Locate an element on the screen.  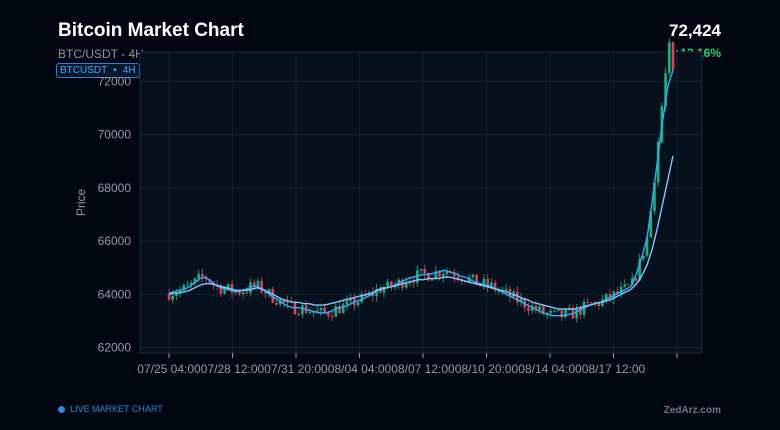
badge-symbol: BTCUSDT is located at coordinates (84, 70).